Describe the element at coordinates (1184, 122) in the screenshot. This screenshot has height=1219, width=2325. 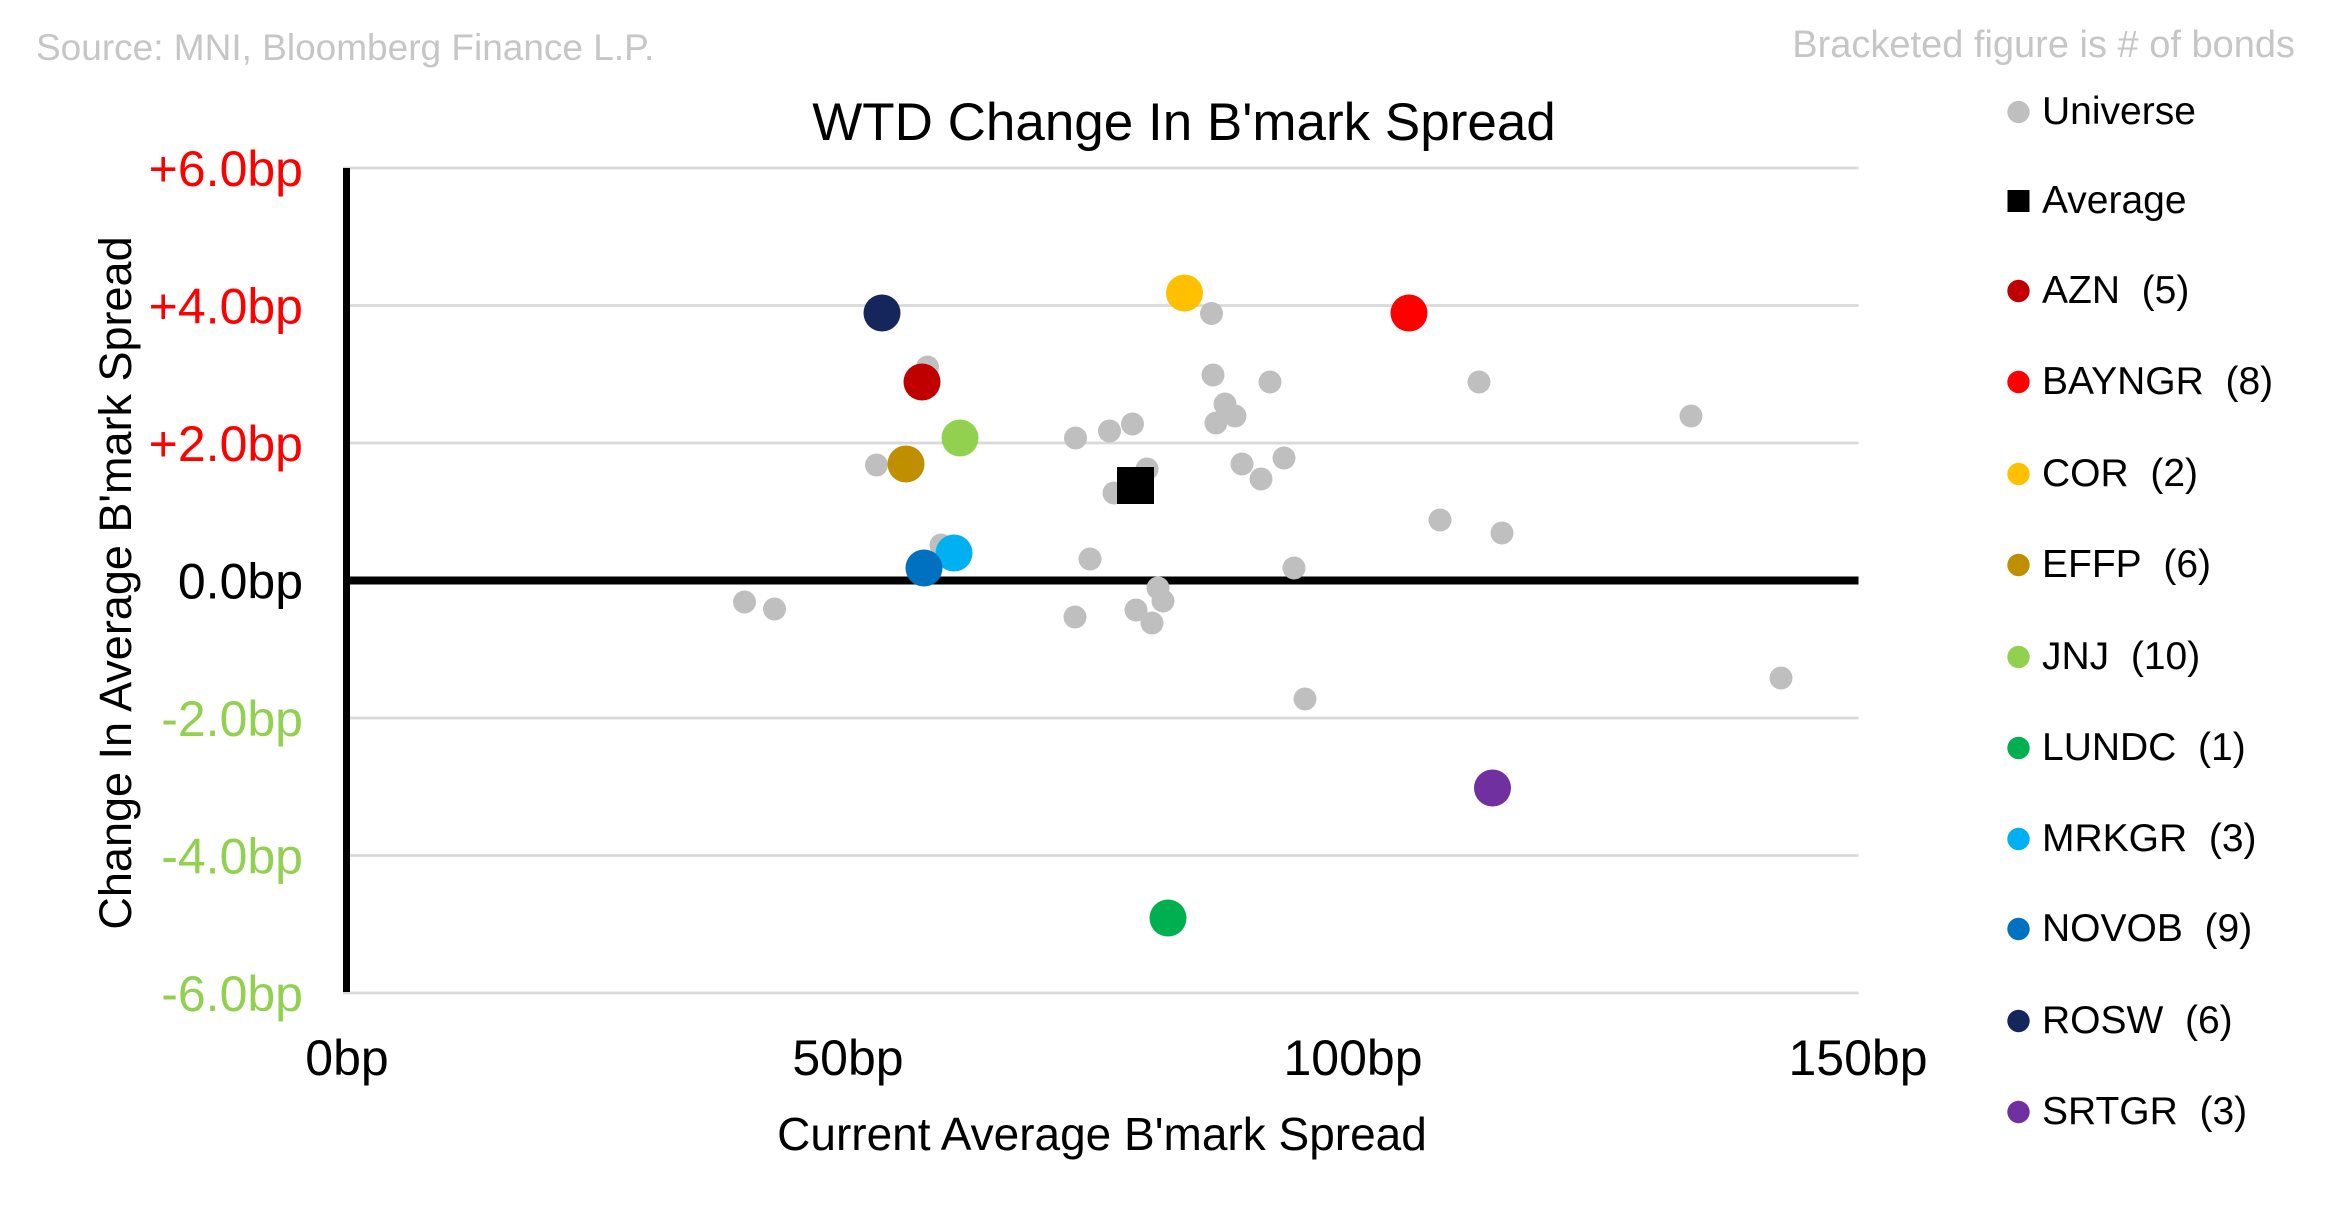
I see `svg-text: WTD Change In B'mark Spread` at that location.